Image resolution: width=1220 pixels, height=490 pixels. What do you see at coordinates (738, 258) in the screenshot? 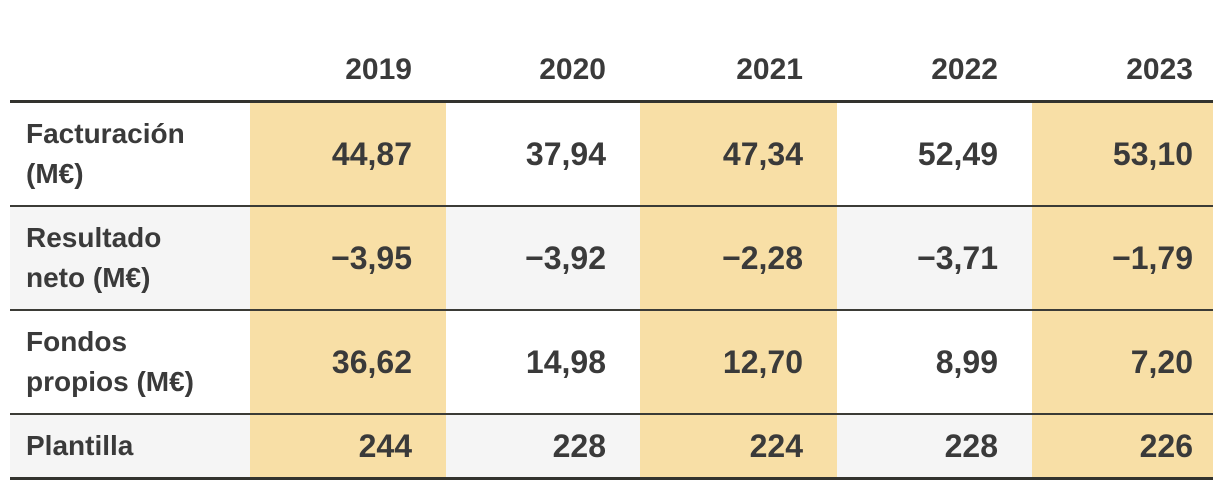
I see `cell-resultado-2021: −2,28` at bounding box center [738, 258].